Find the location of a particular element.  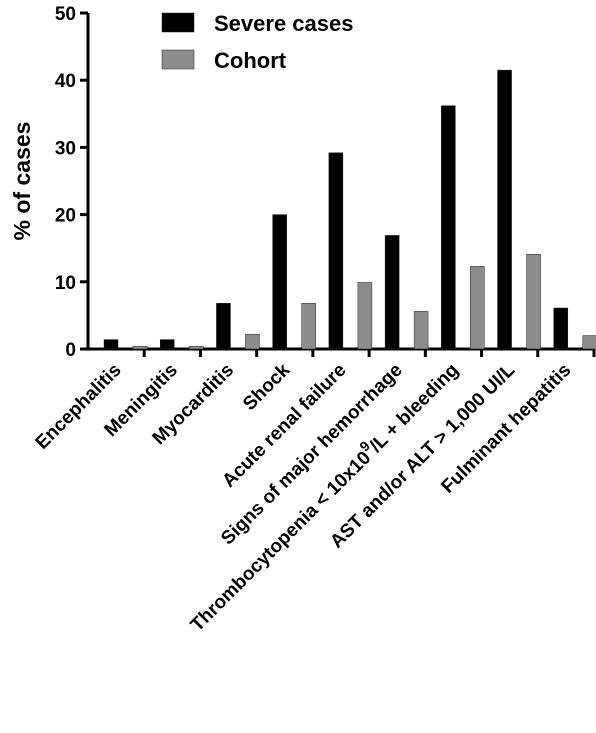

y-tick-label: 40 is located at coordinates (65, 81).